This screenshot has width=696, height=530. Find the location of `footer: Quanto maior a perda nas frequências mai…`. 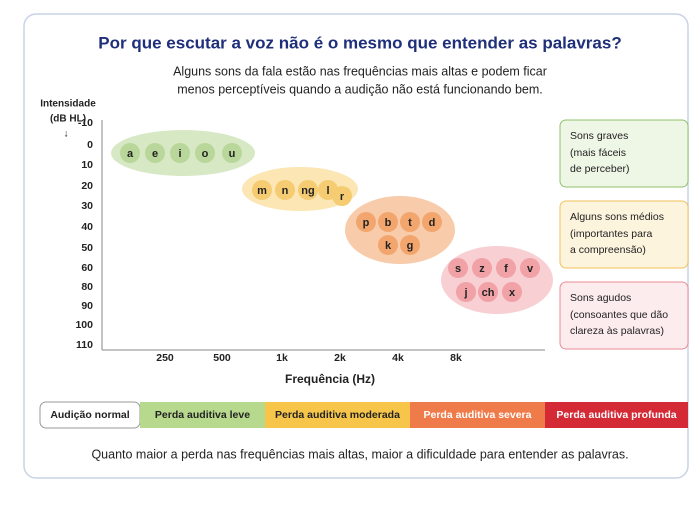

footer: Quanto maior a perda nas frequências mai… is located at coordinates (359, 454).